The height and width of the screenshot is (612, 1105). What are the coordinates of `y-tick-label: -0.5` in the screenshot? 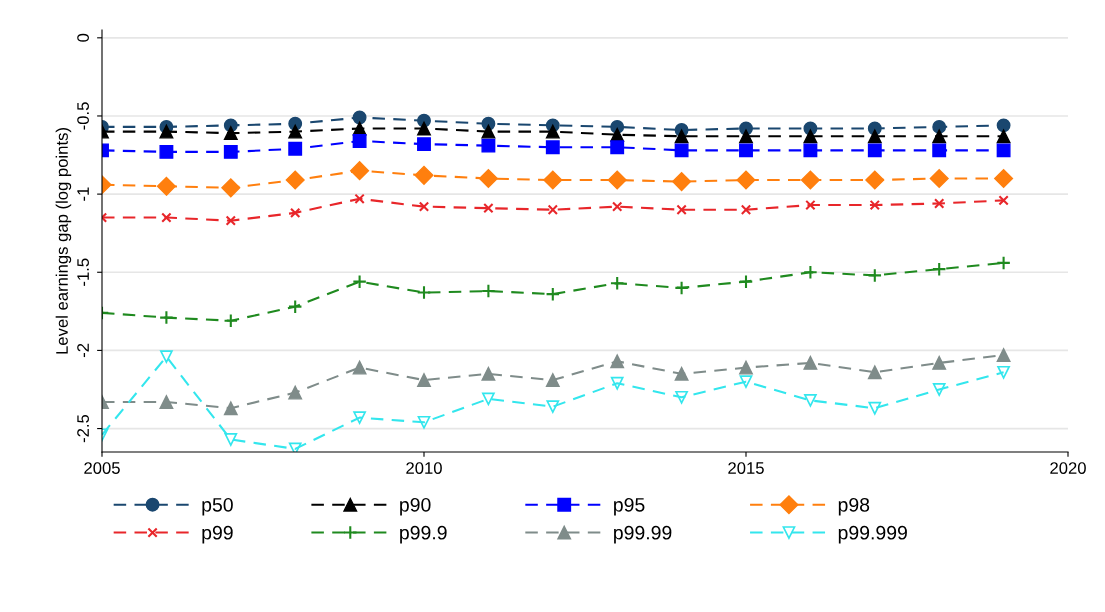 It's located at (83, 116).